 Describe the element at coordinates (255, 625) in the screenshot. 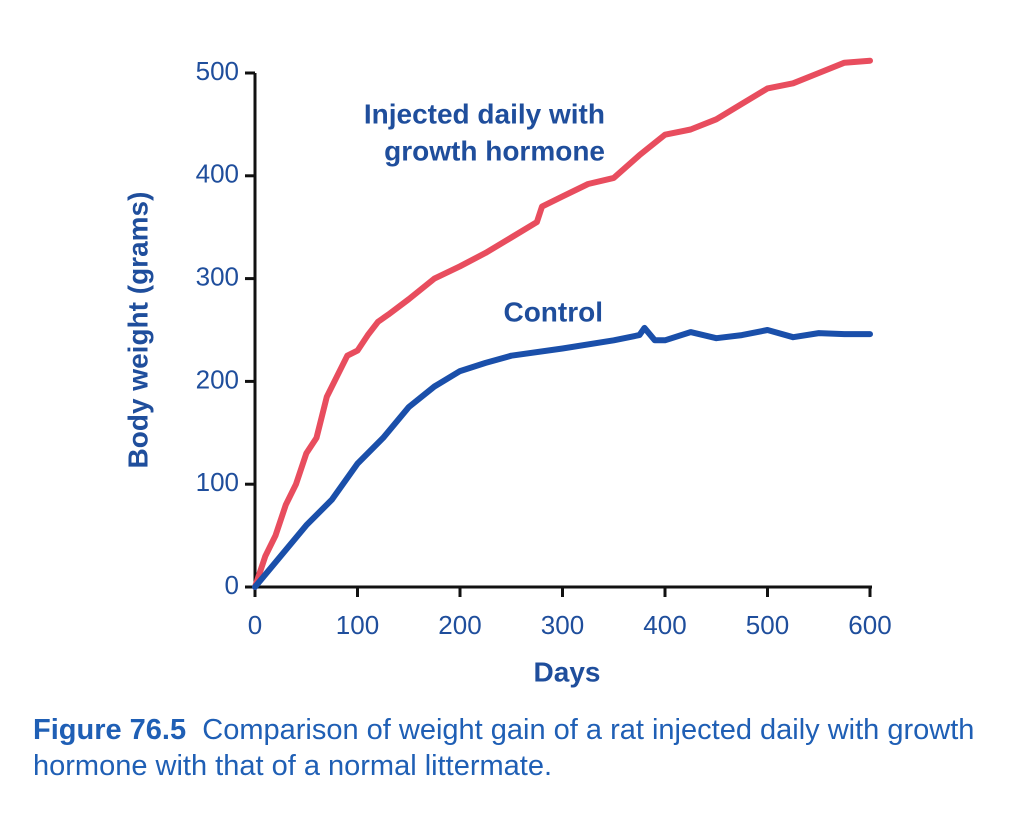

I see `x-tick-label: 0` at that location.